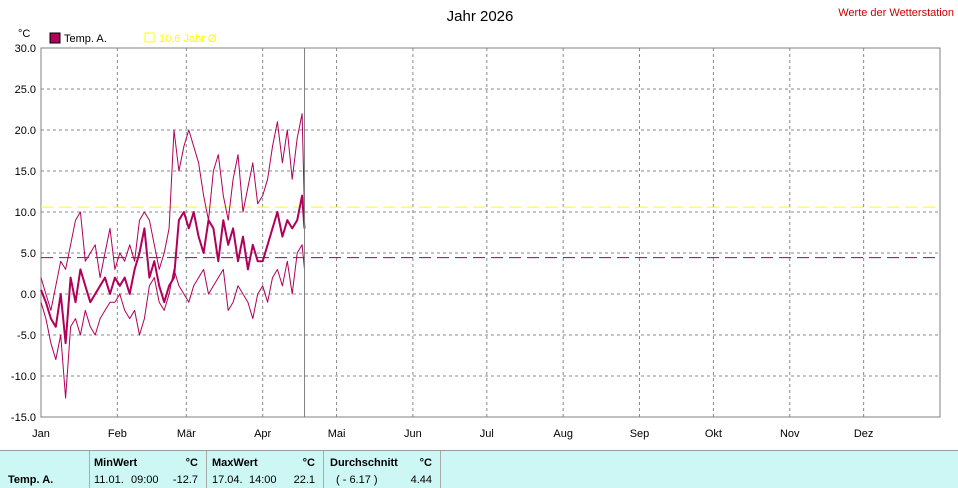 The height and width of the screenshot is (488, 958). Describe the element at coordinates (265, 469) in the screenshot. I see `stats-max-cell: MaxWert °C 17.04. 14:00 22.1` at that location.